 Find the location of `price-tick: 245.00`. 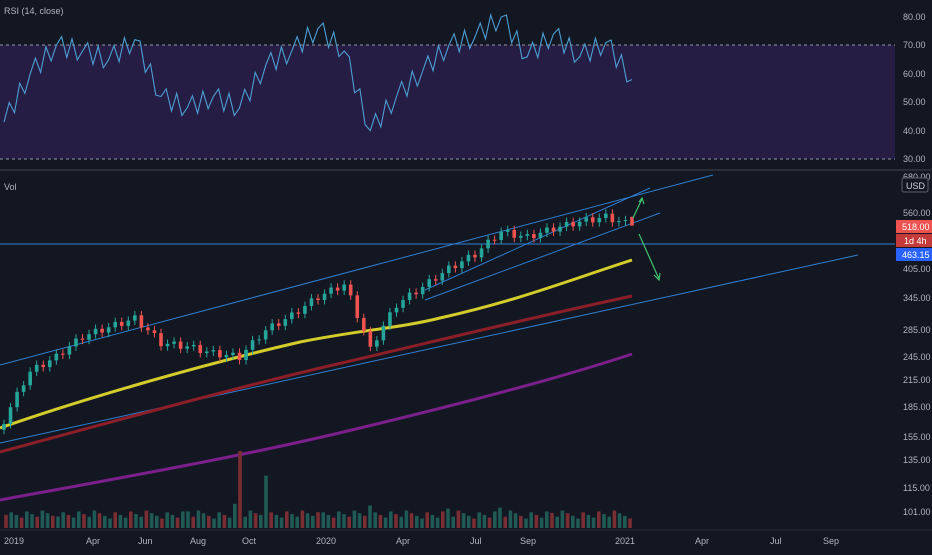

price-tick: 245.00 is located at coordinates (917, 357).